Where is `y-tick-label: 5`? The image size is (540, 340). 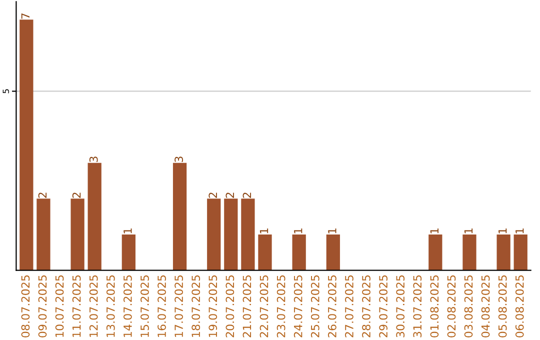 y-tick-label: 5 is located at coordinates (6, 91).